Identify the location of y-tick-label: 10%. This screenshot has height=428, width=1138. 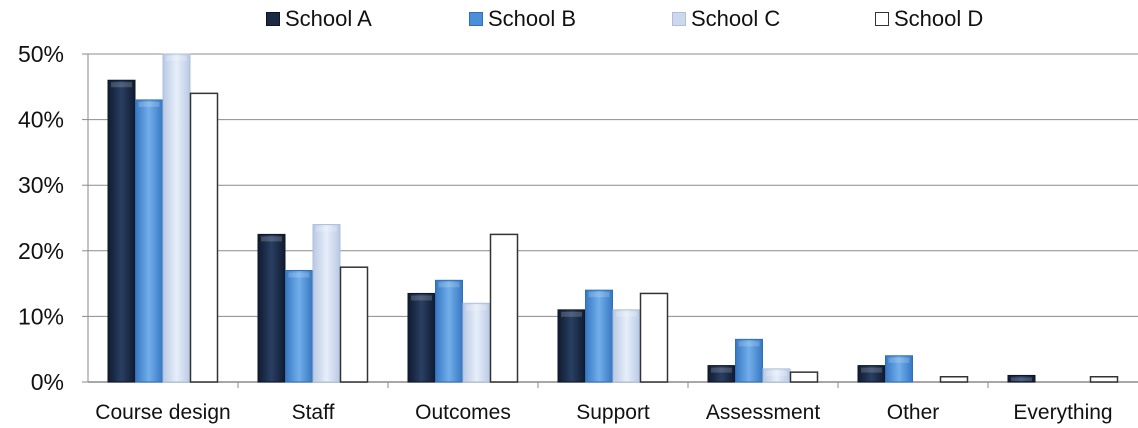
(41, 316).